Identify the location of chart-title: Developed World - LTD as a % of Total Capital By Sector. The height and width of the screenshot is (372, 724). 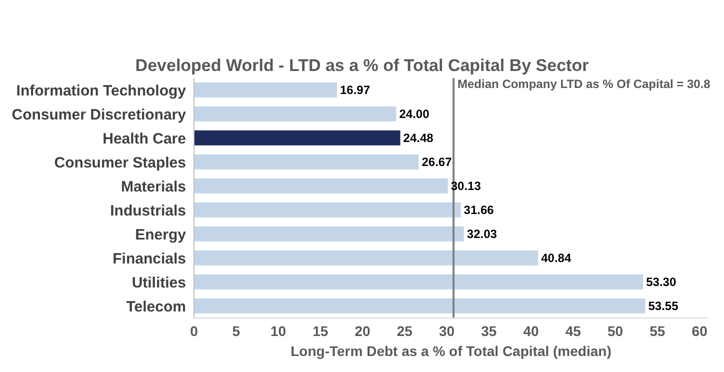
(362, 66).